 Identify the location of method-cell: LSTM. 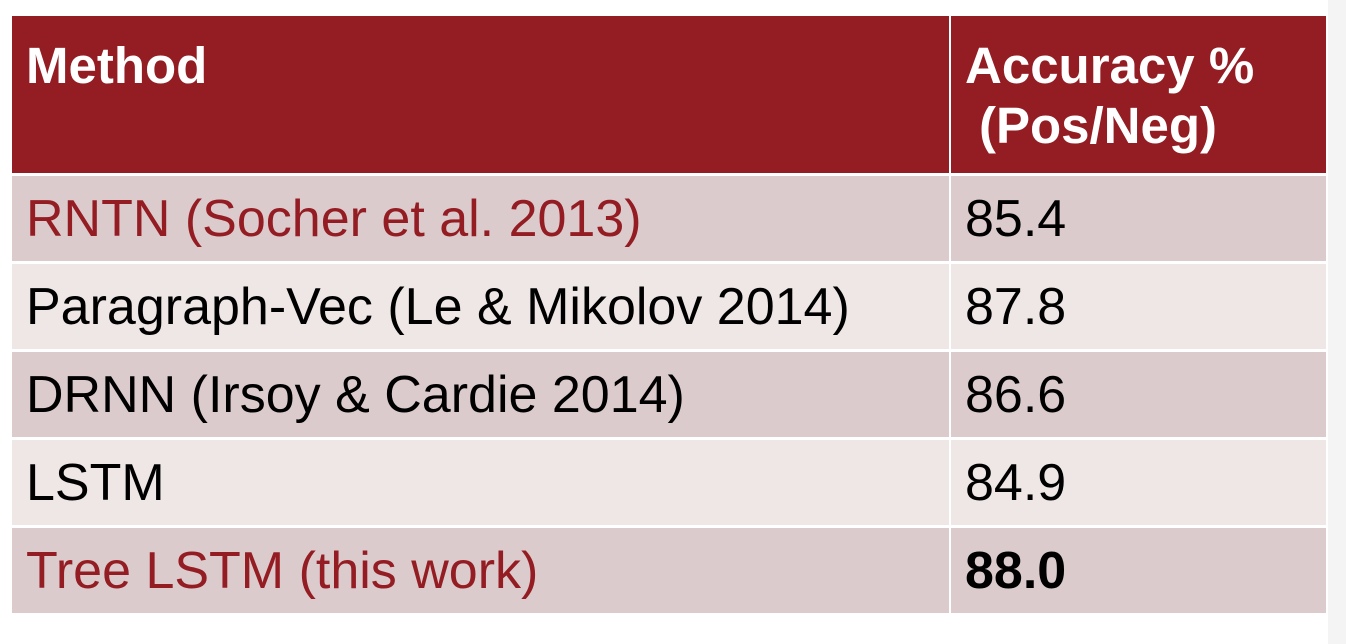
(480, 484).